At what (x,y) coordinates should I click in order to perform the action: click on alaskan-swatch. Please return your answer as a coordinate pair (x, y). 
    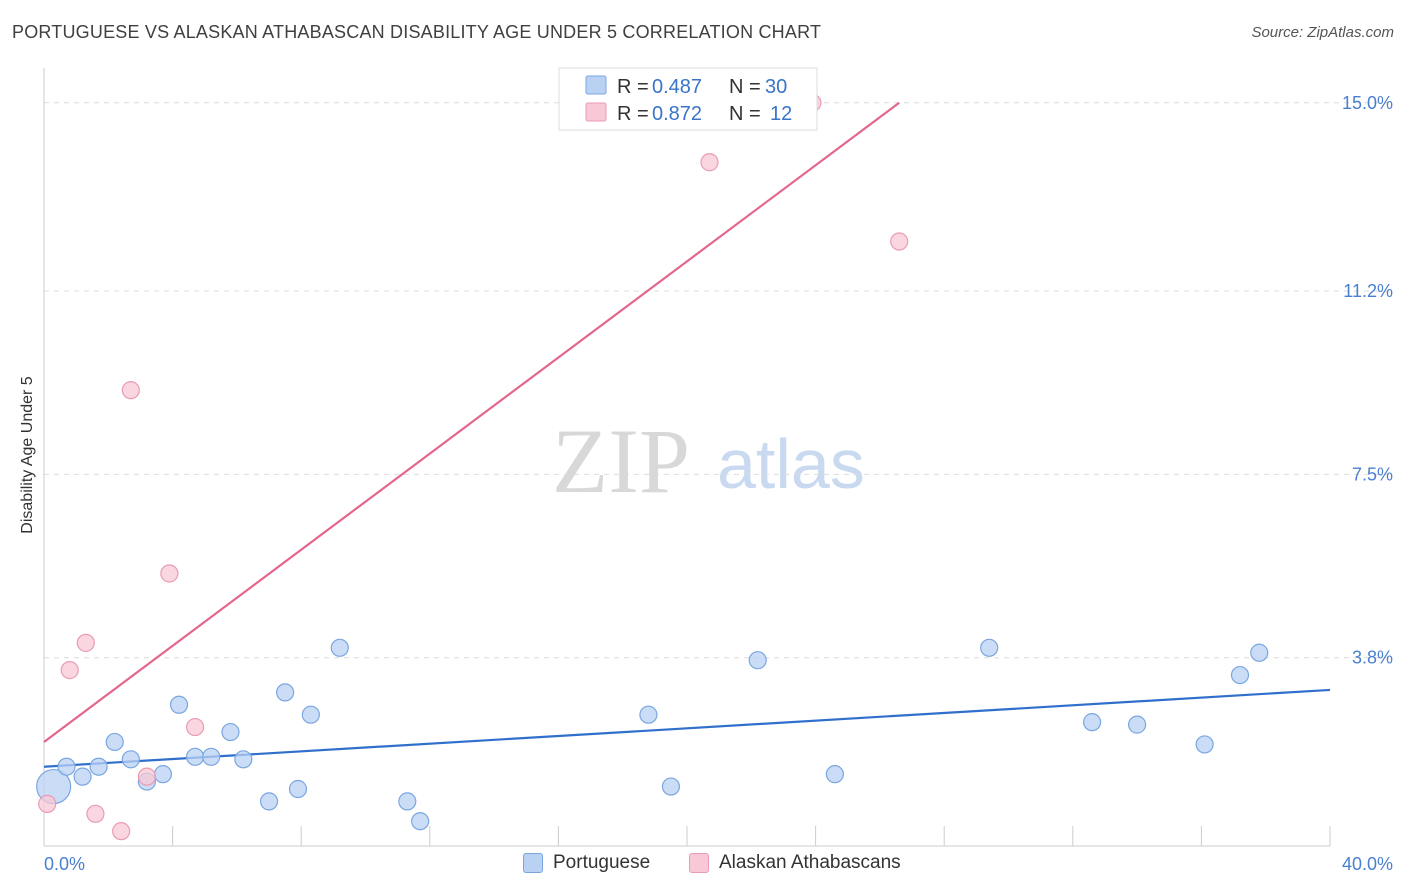
    Looking at the image, I should click on (699, 863).